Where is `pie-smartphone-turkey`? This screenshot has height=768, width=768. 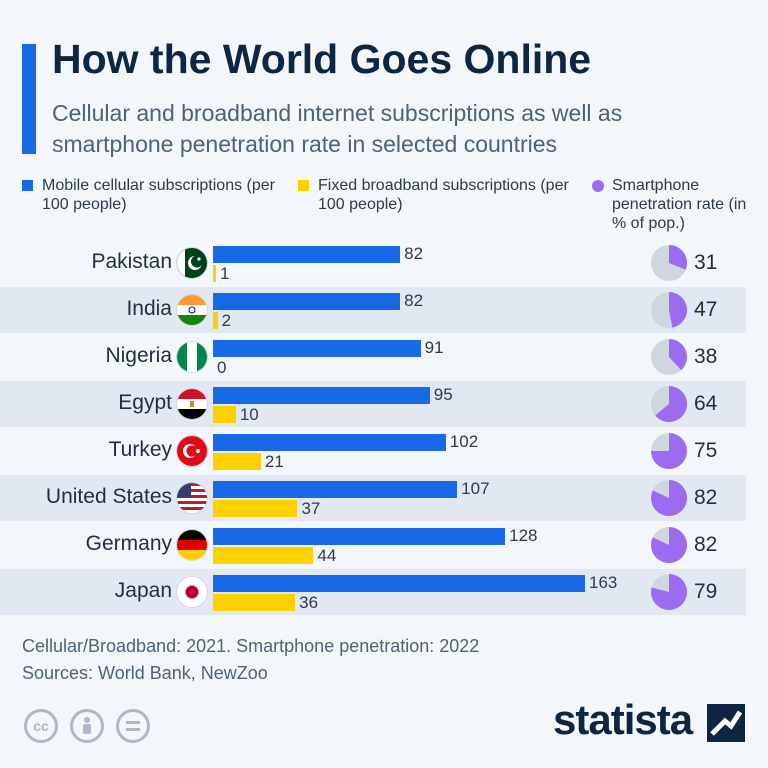 pie-smartphone-turkey is located at coordinates (669, 451).